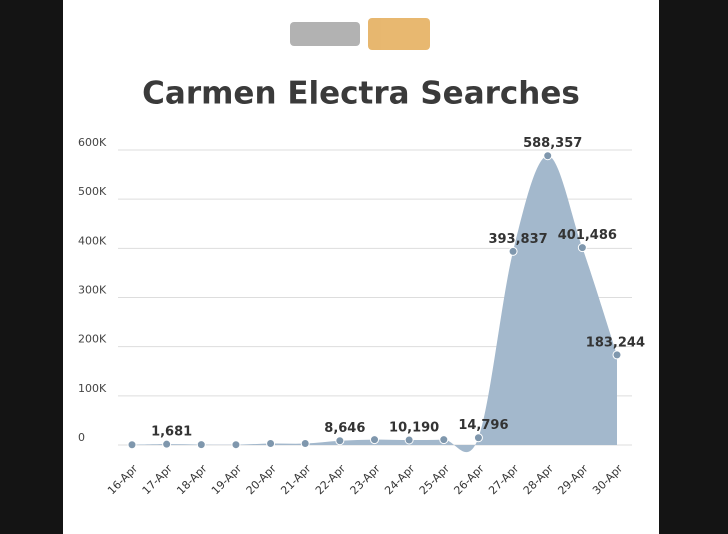 Image resolution: width=728 pixels, height=534 pixels. Describe the element at coordinates (92, 388) in the screenshot. I see `y-tick-label: 100K` at that location.